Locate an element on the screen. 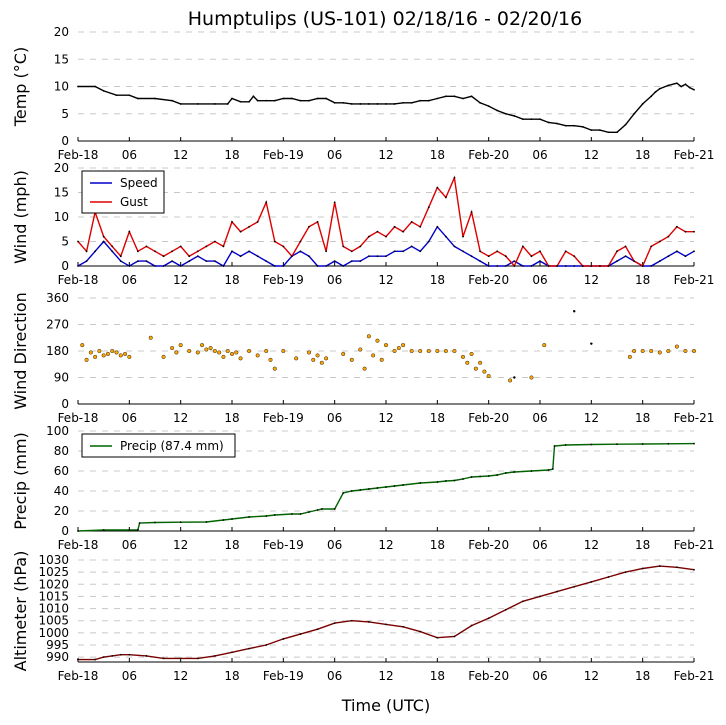 The width and height of the screenshot is (726, 725). series-line-speed is located at coordinates (386, 246).